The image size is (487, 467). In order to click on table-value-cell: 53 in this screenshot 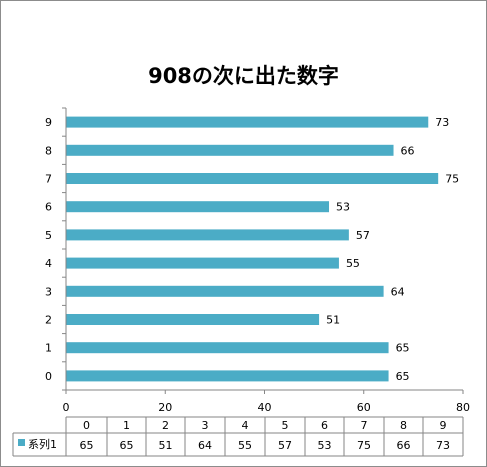, I will do `click(325, 445)`.